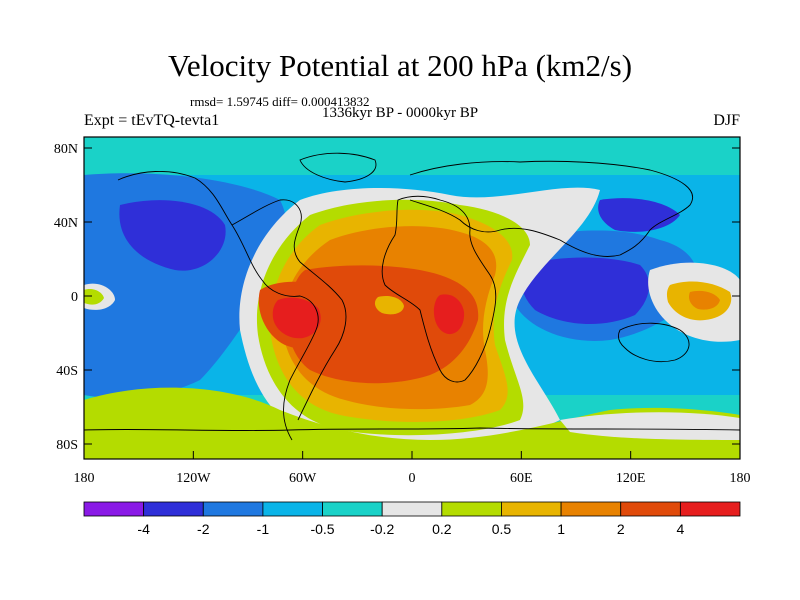 The image size is (800, 600). What do you see at coordinates (449, 314) in the screenshot?
I see `field-africa-core` at bounding box center [449, 314].